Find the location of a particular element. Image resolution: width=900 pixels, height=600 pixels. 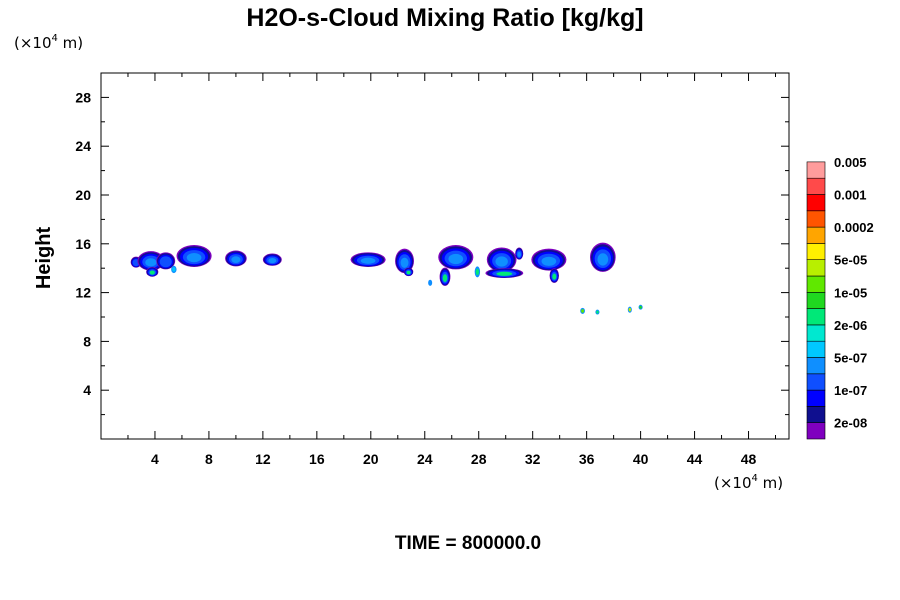

x-unit-exponent: 4 is located at coordinates (755, 478).